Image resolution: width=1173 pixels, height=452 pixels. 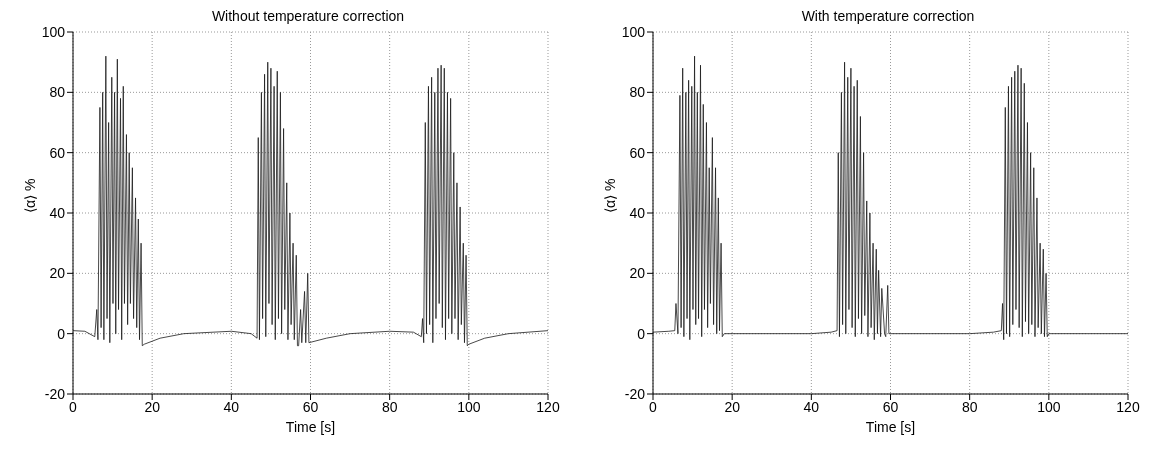 What do you see at coordinates (308, 16) in the screenshot?
I see `chart-title: Without temperature correction` at bounding box center [308, 16].